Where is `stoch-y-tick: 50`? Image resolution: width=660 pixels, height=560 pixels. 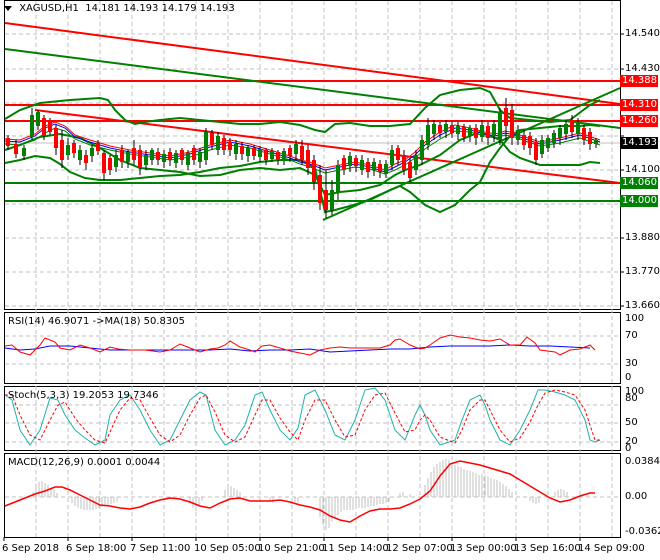
stoch-y-tick: 50 is located at coordinates (631, 422).